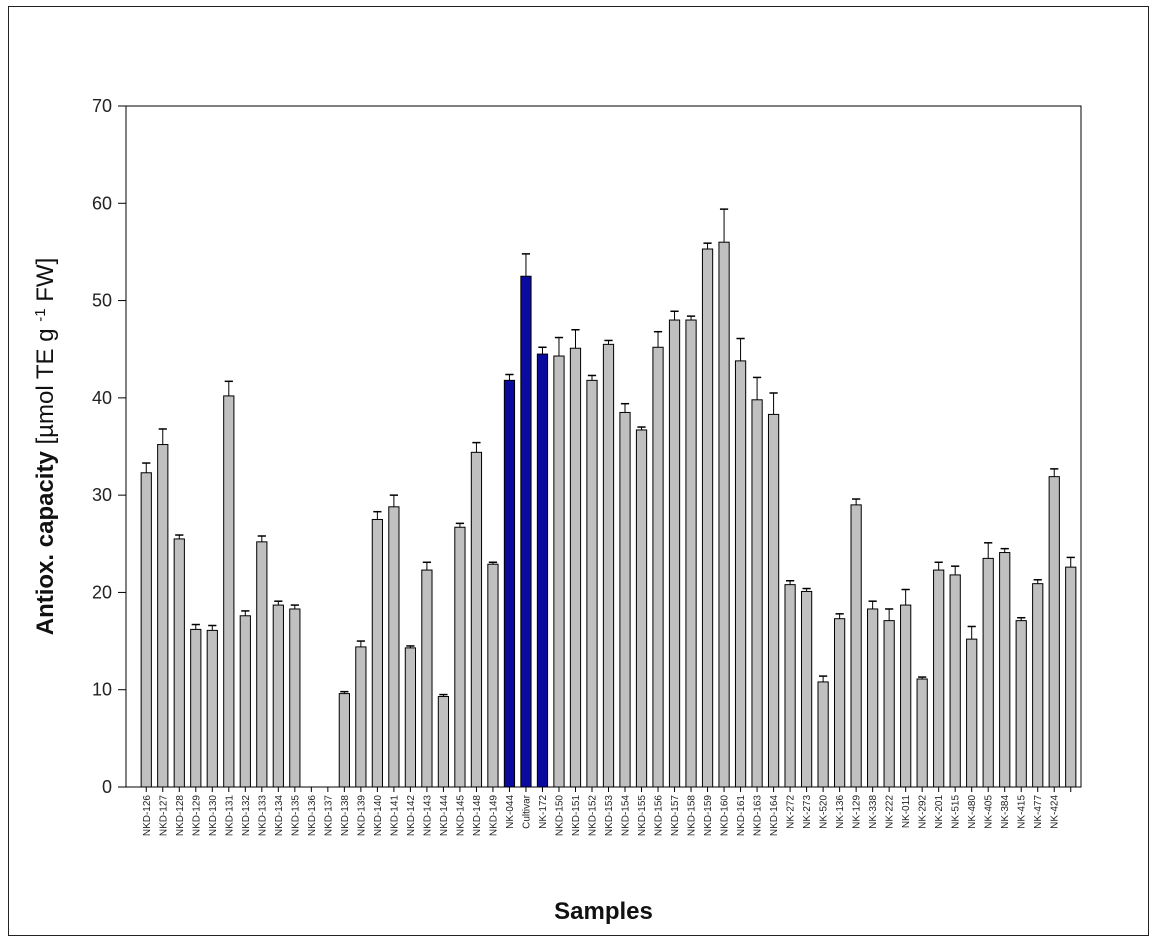  Describe the element at coordinates (107, 787) in the screenshot. I see `y-tick-label: 0` at that location.